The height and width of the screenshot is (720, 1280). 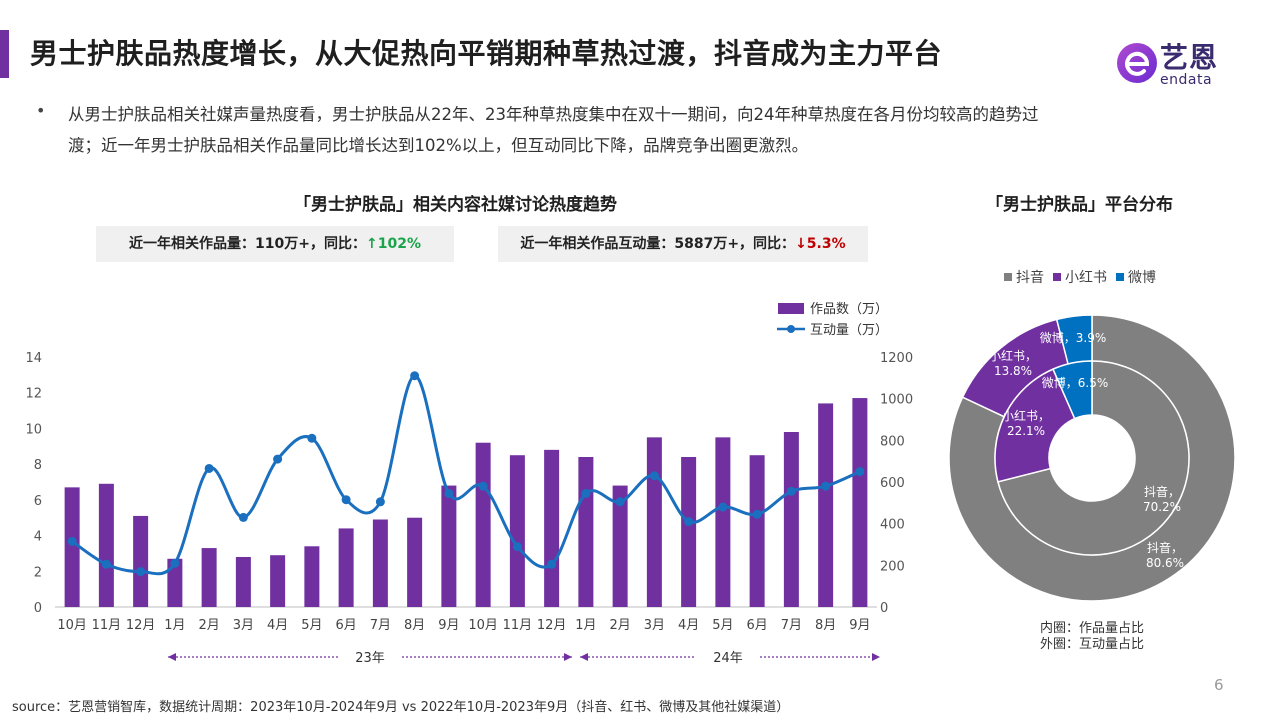 What do you see at coordinates (683, 244) in the screenshot?
I see `interact-stat-box: 近一年相关作品互动量：5887万+，同比：↓5.3%` at bounding box center [683, 244].